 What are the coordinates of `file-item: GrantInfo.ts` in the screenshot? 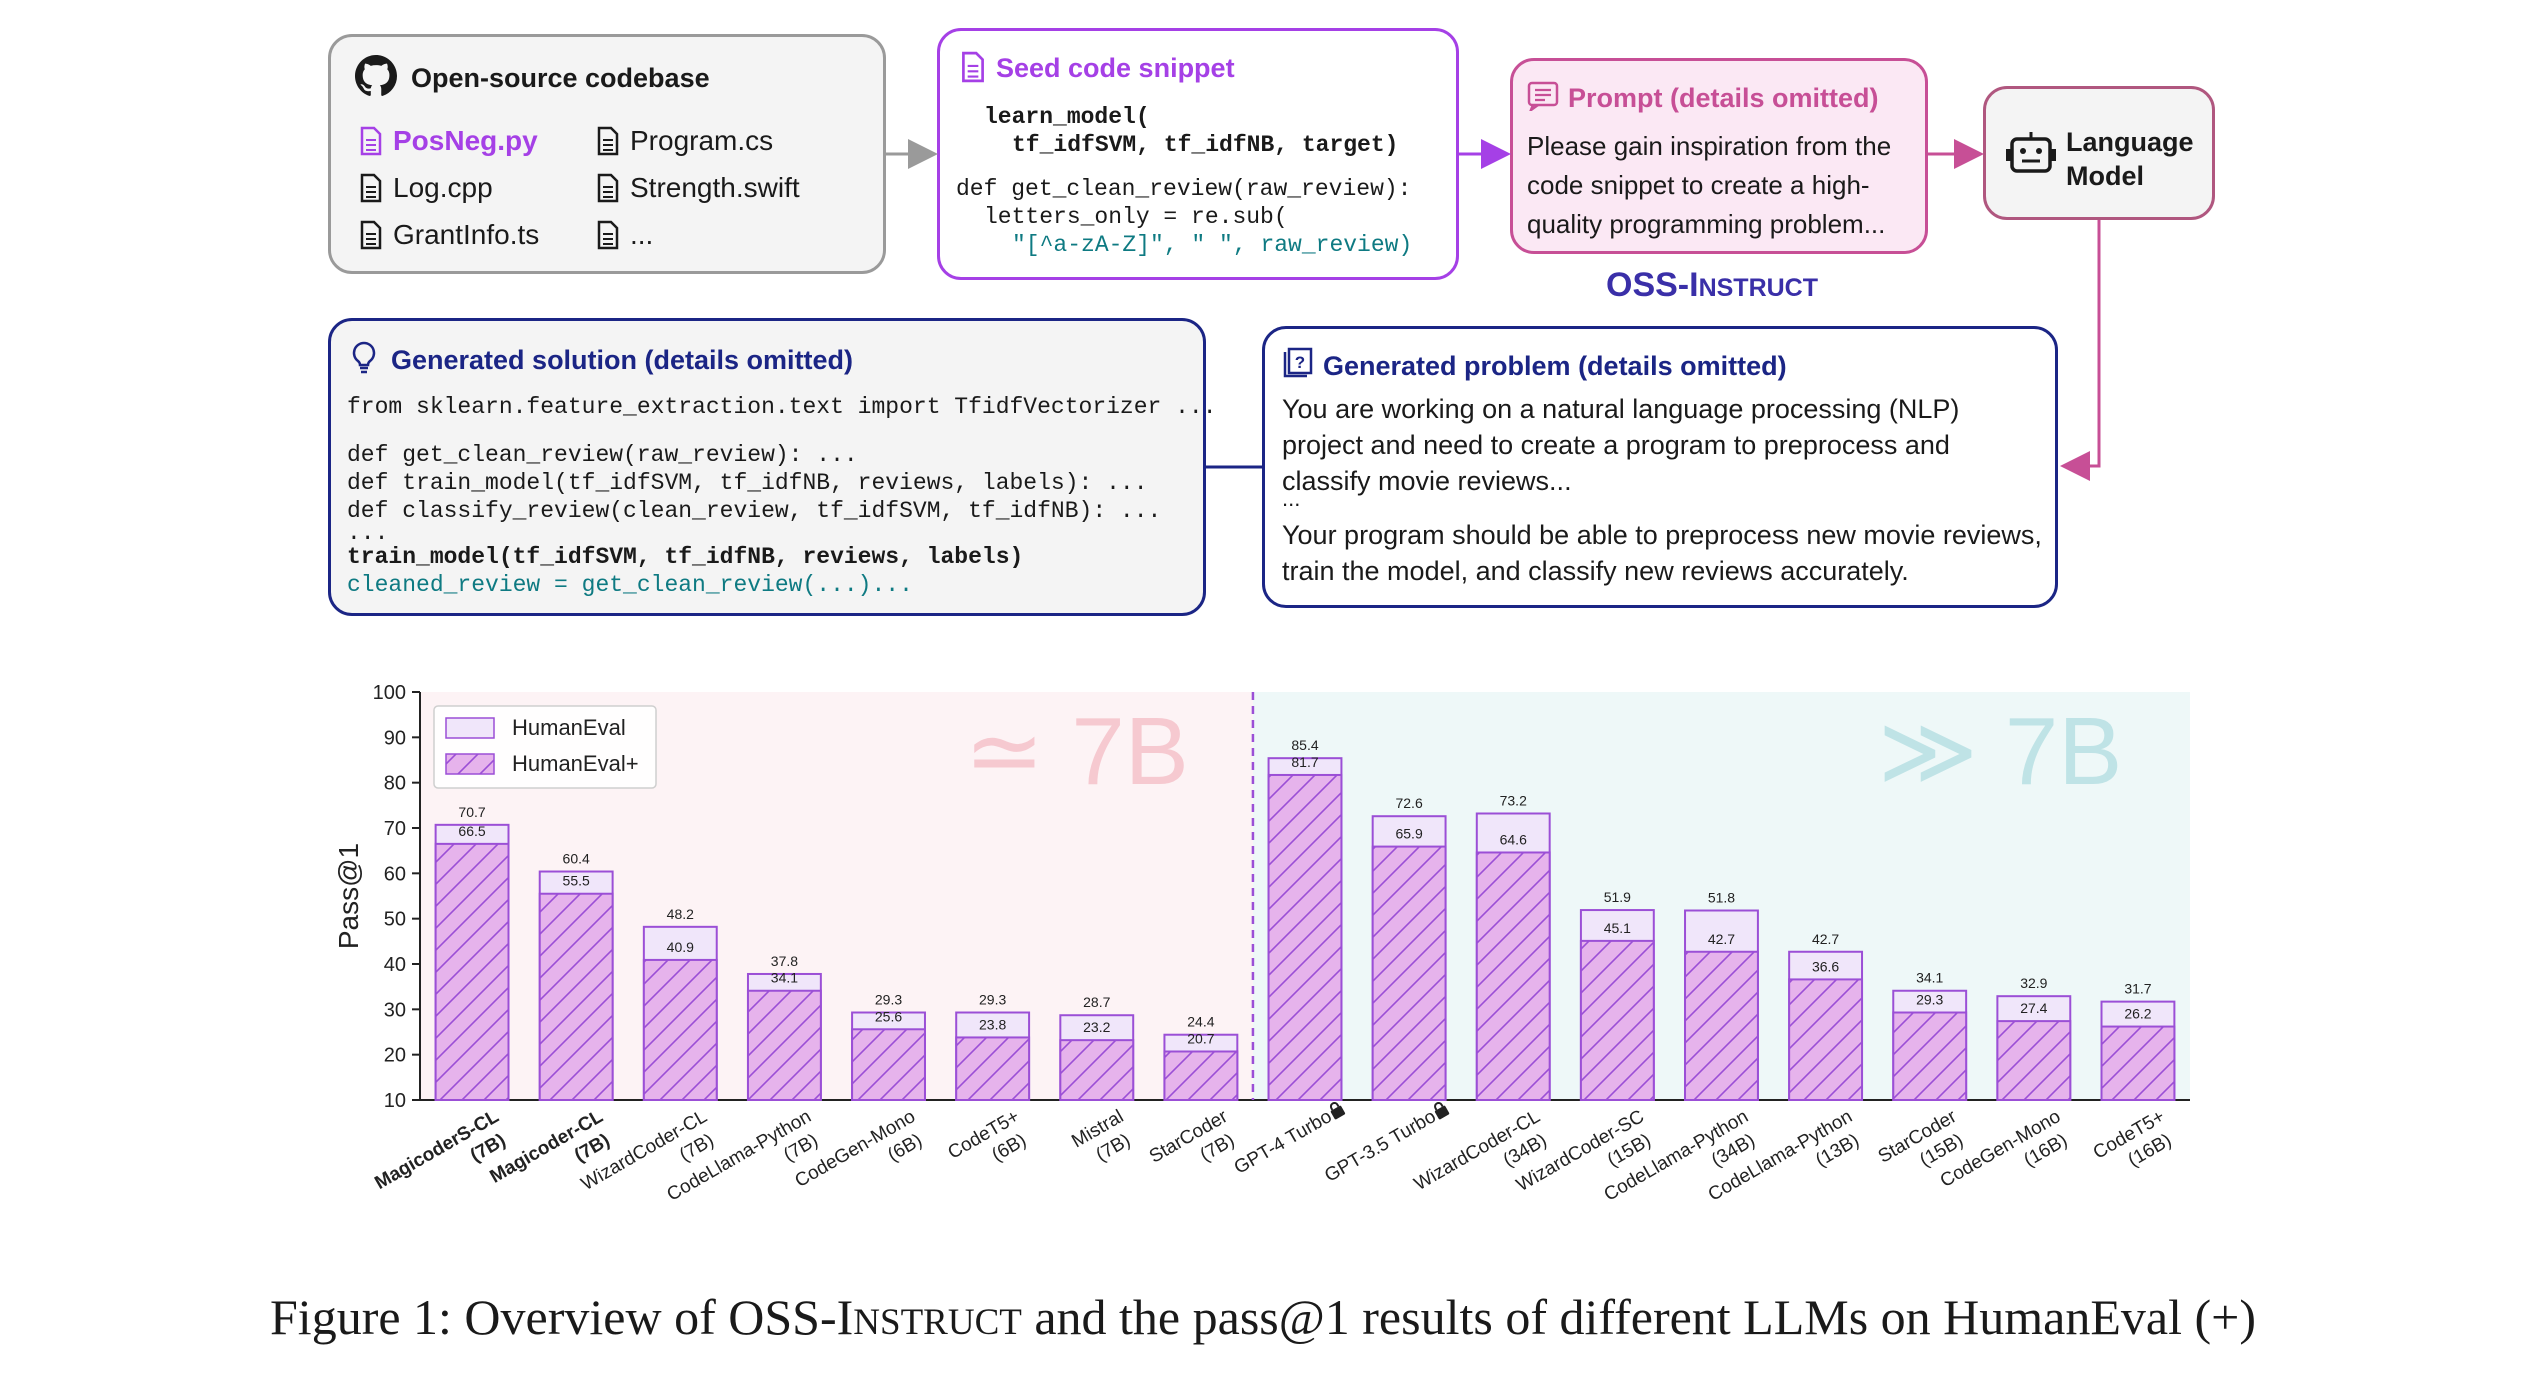 It's located at (449, 235).